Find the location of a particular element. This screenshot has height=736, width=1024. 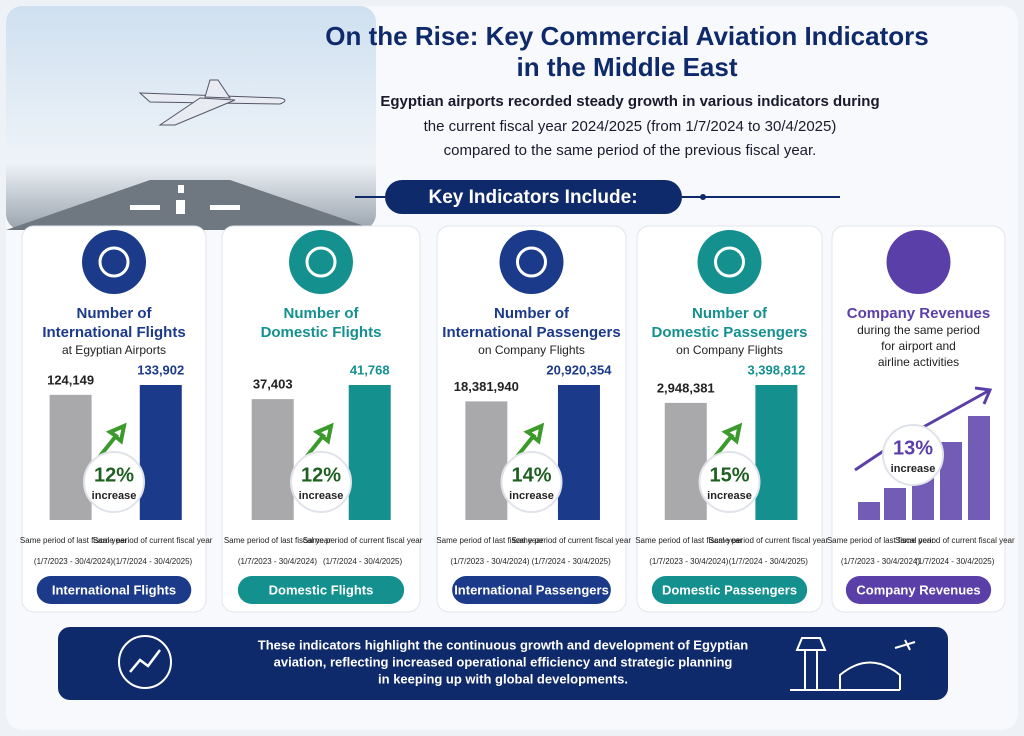

value-label: 18,381,940 is located at coordinates (486, 386).